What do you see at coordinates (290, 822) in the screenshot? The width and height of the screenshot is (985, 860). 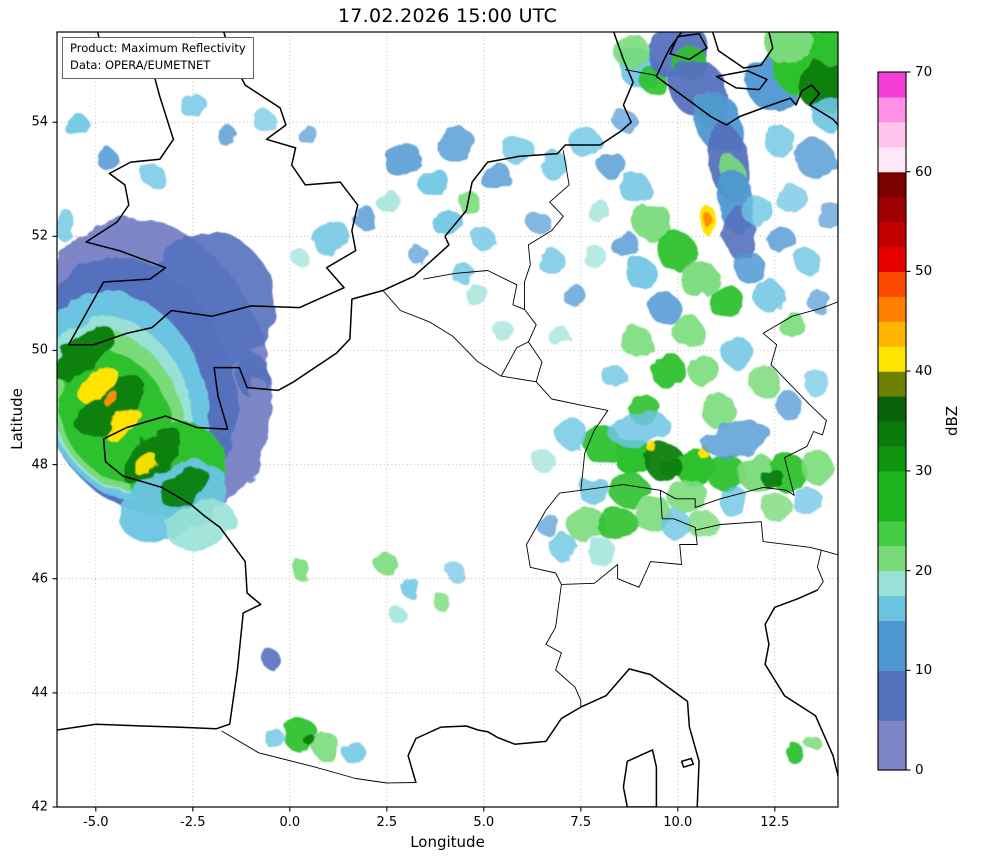 I see `x-tick-label: 0.0` at bounding box center [290, 822].